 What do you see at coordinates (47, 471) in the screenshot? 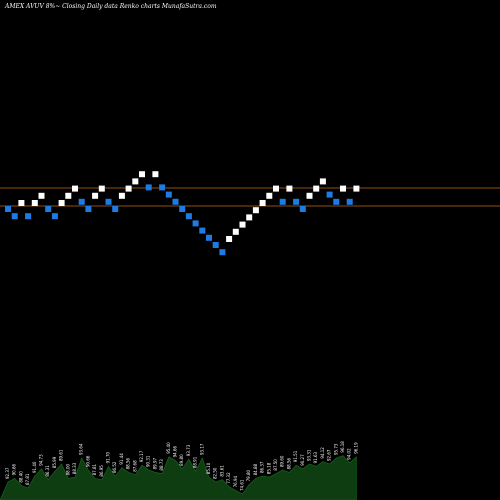
I see `volume-label-7: 86.31` at bounding box center [47, 471].